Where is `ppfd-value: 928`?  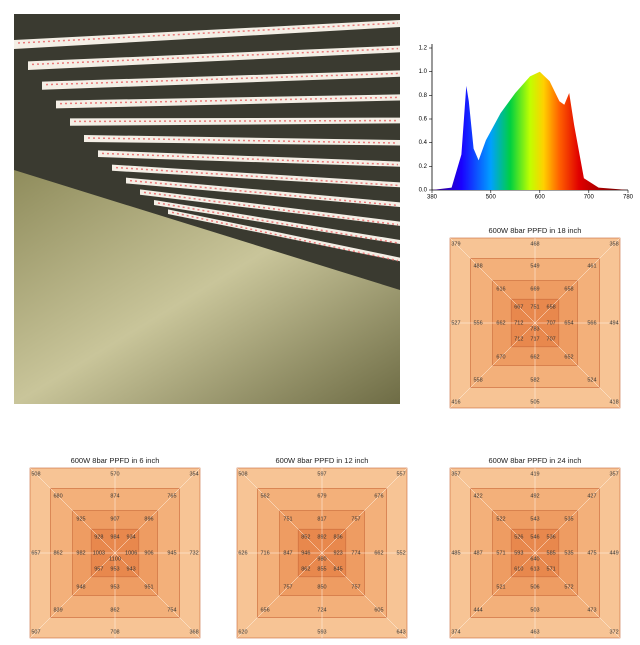
ppfd-value: 928 is located at coordinates (98, 537).